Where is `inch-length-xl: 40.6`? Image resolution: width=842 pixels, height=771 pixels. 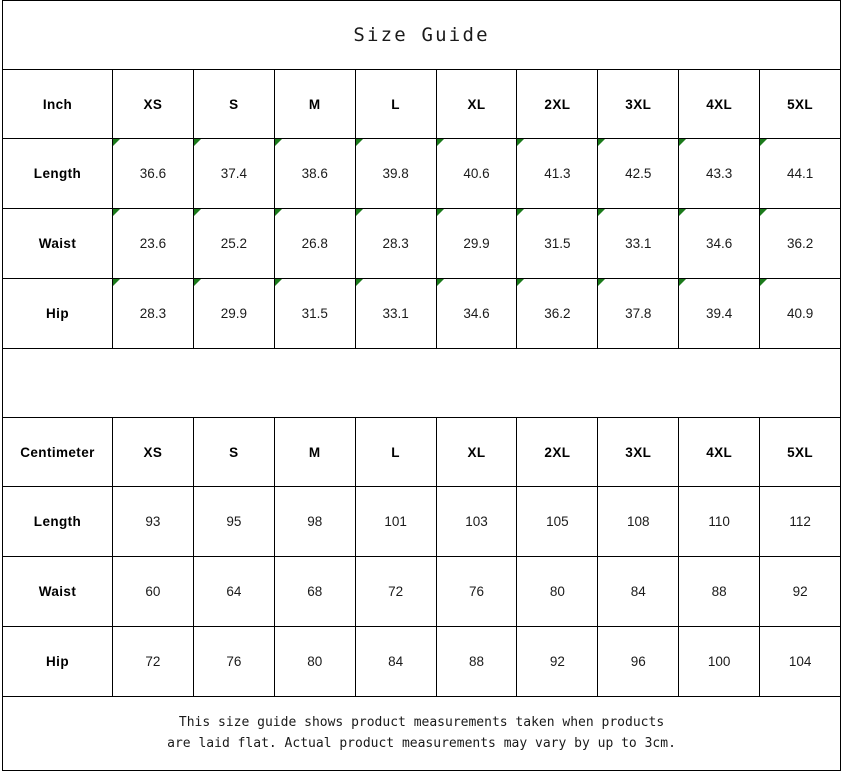
inch-length-xl: 40.6 is located at coordinates (476, 173).